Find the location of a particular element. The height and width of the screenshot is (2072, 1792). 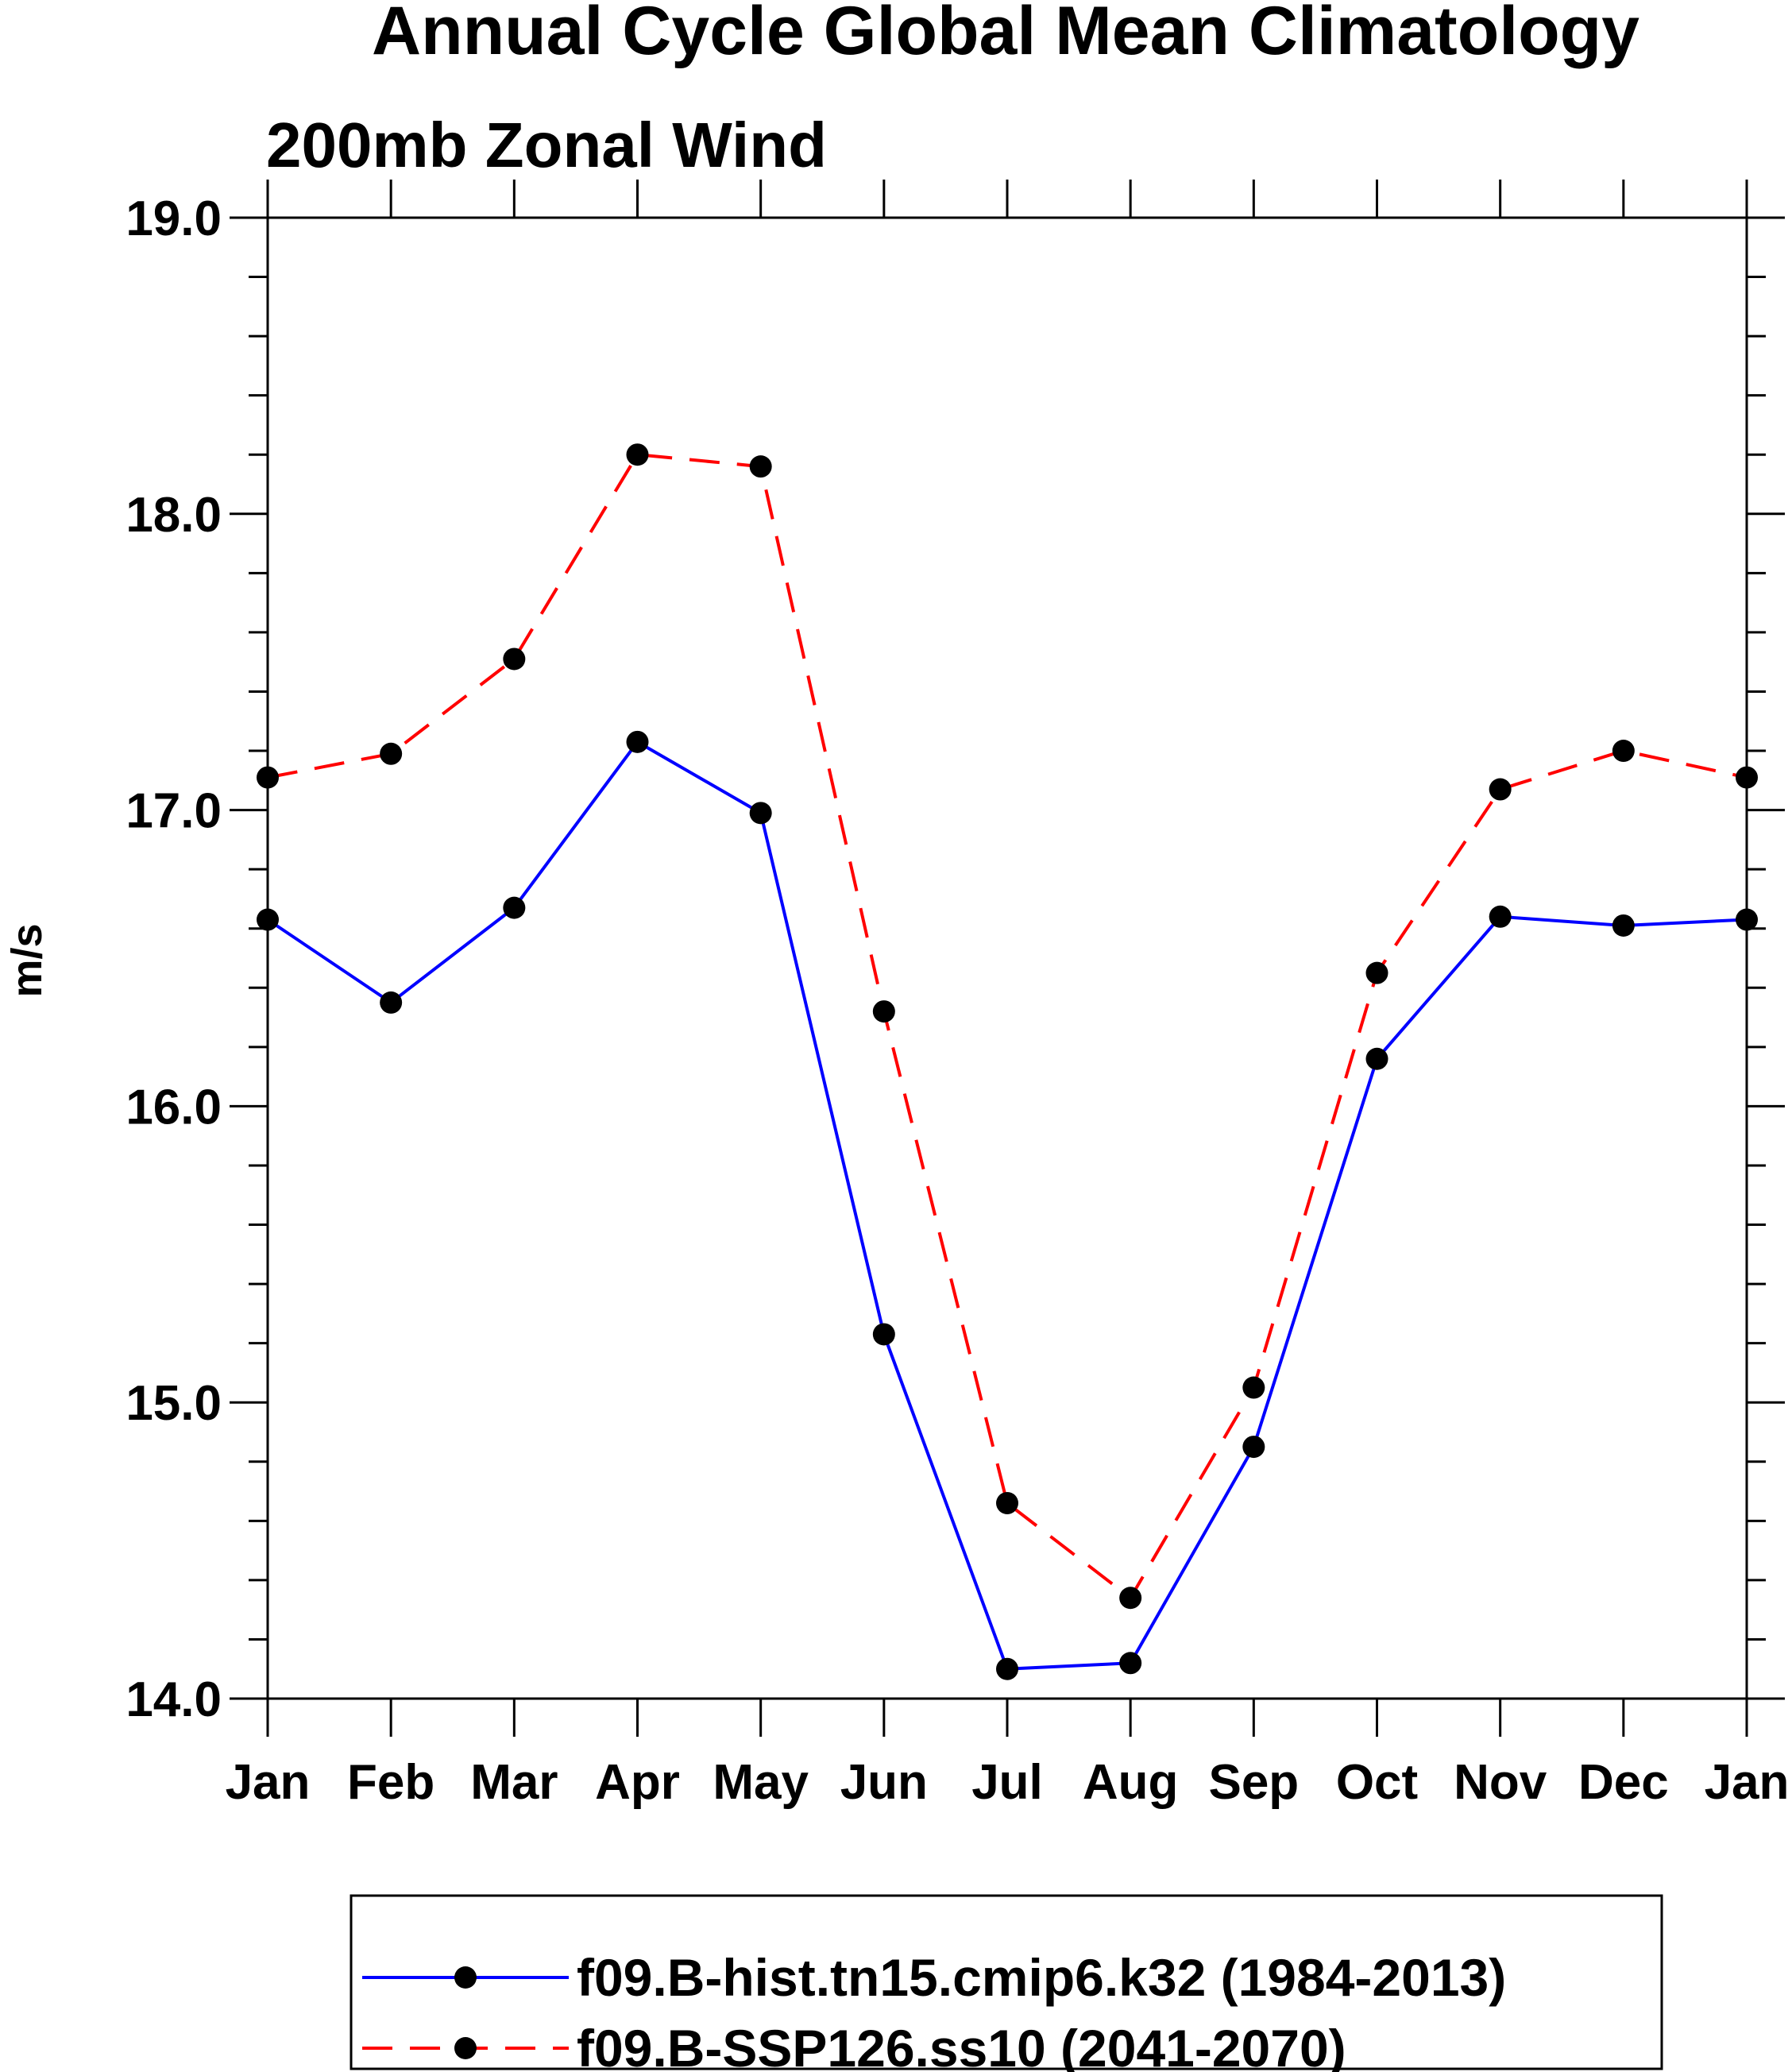

chart-subtitle: 200mb Zonal Wind is located at coordinates (546, 145).